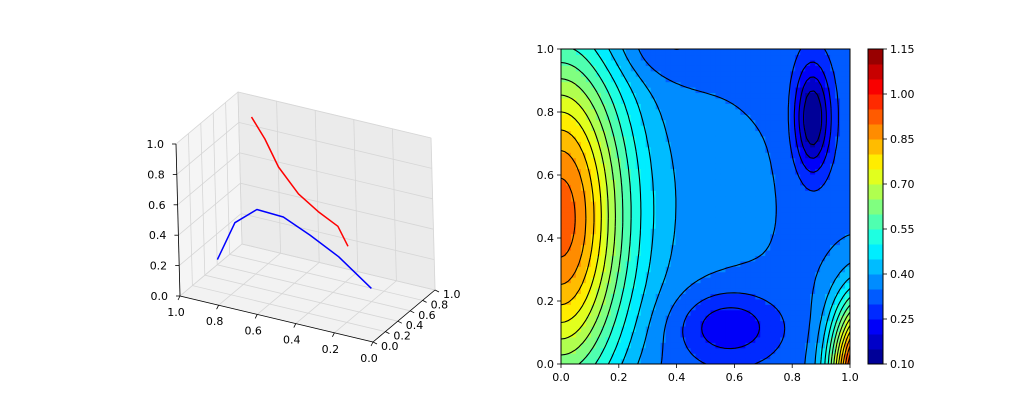  What do you see at coordinates (402, 336) in the screenshot?
I see `y-tick-label: 0.2` at bounding box center [402, 336].